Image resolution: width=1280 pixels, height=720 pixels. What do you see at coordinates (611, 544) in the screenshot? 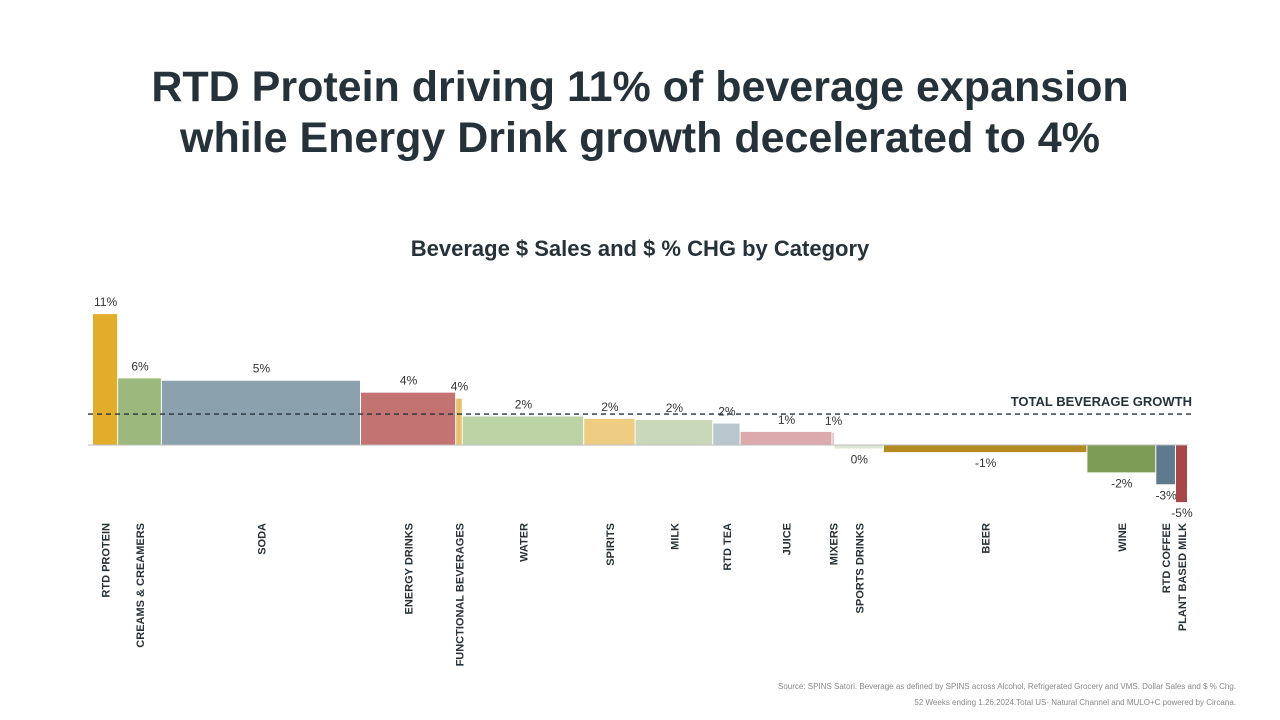
I see `category-label: SPIRITS` at bounding box center [611, 544].